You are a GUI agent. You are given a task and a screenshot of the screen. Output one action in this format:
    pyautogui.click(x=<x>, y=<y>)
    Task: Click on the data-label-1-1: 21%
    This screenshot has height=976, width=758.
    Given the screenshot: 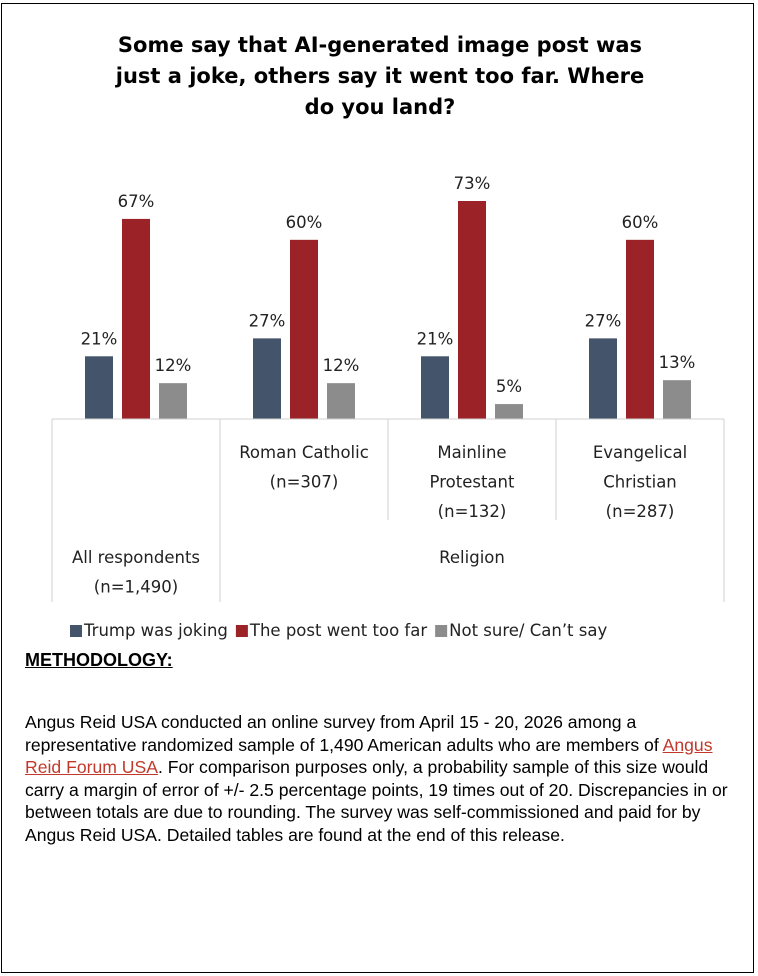 What is the action you would take?
    pyautogui.click(x=99, y=338)
    